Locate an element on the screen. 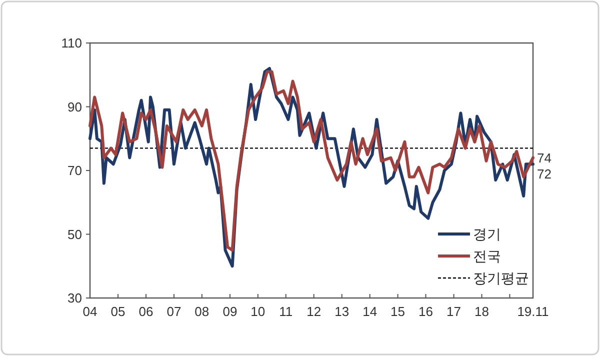 This screenshot has width=600, height=356. y-tick-label: 50 is located at coordinates (75, 234).